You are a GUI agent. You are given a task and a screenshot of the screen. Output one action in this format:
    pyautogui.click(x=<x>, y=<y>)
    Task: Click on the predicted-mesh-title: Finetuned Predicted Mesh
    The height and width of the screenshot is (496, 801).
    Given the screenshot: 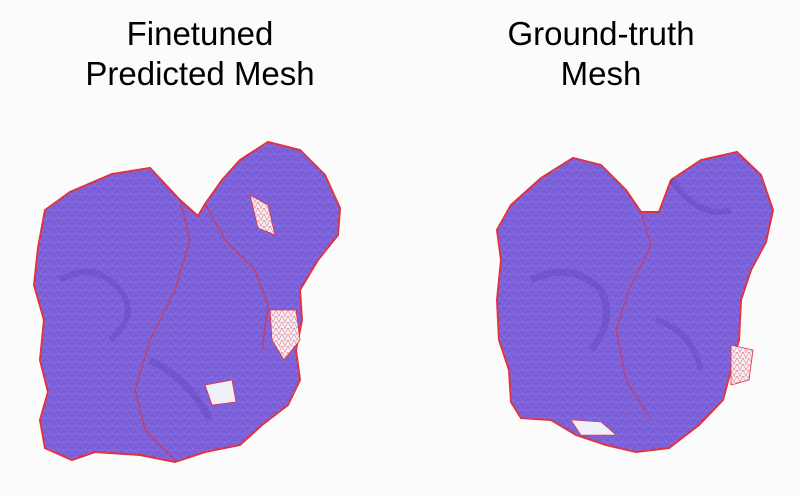 What is the action you would take?
    pyautogui.click(x=200, y=53)
    